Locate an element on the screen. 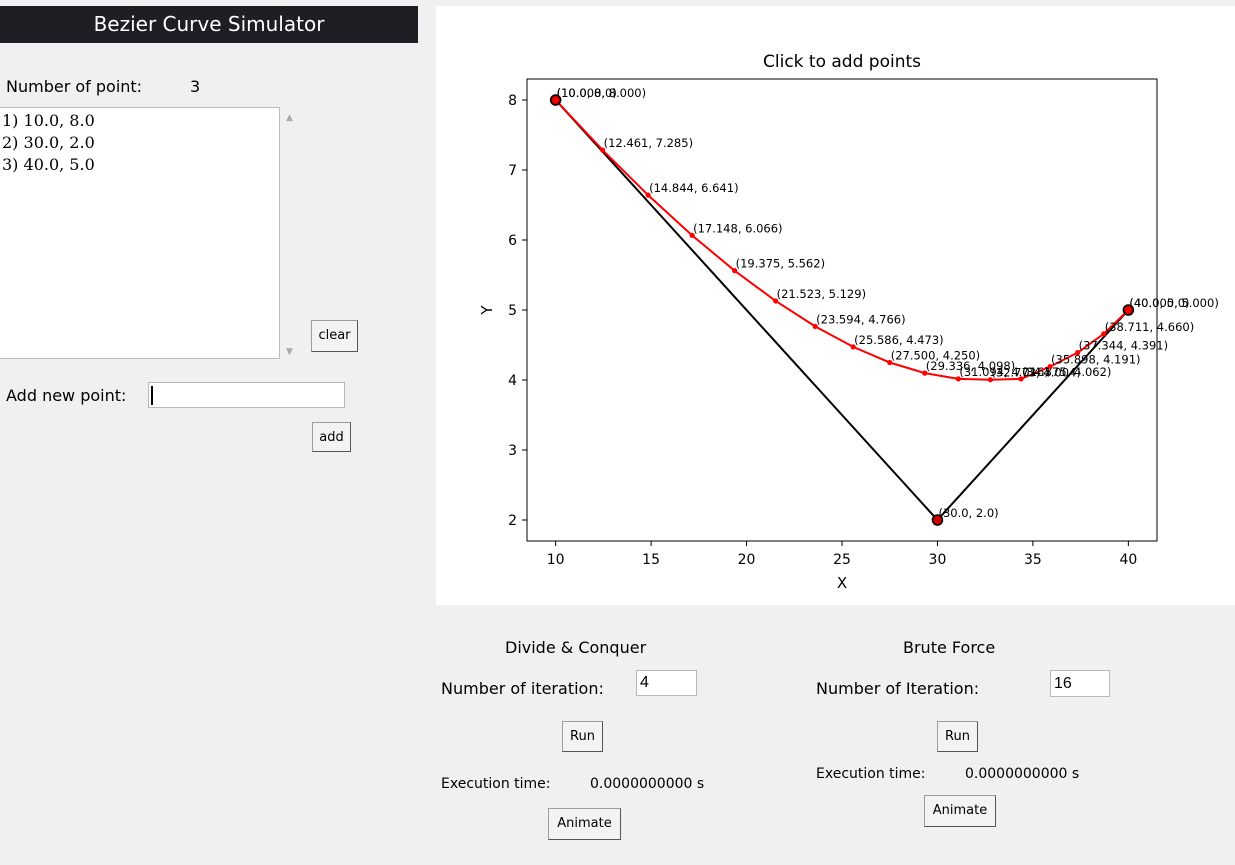  bf-animate-button: Animate is located at coordinates (960, 811).